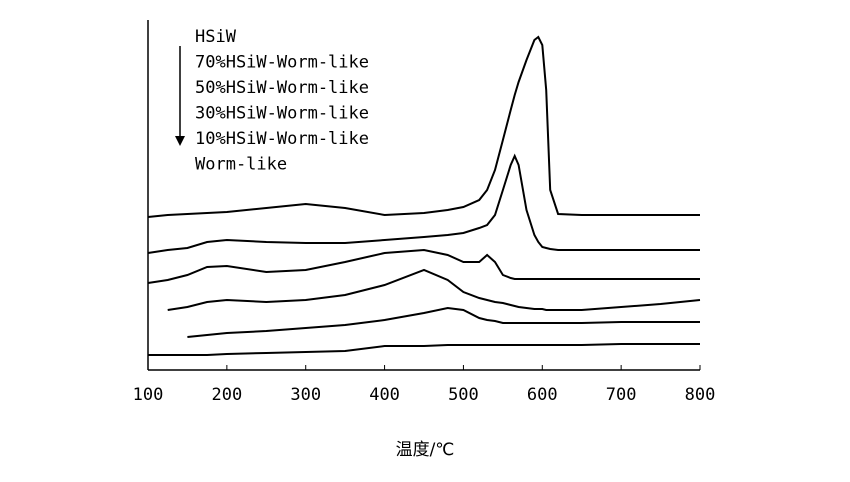  What do you see at coordinates (305, 395) in the screenshot?
I see `x-tick-label: 300` at bounding box center [305, 395].